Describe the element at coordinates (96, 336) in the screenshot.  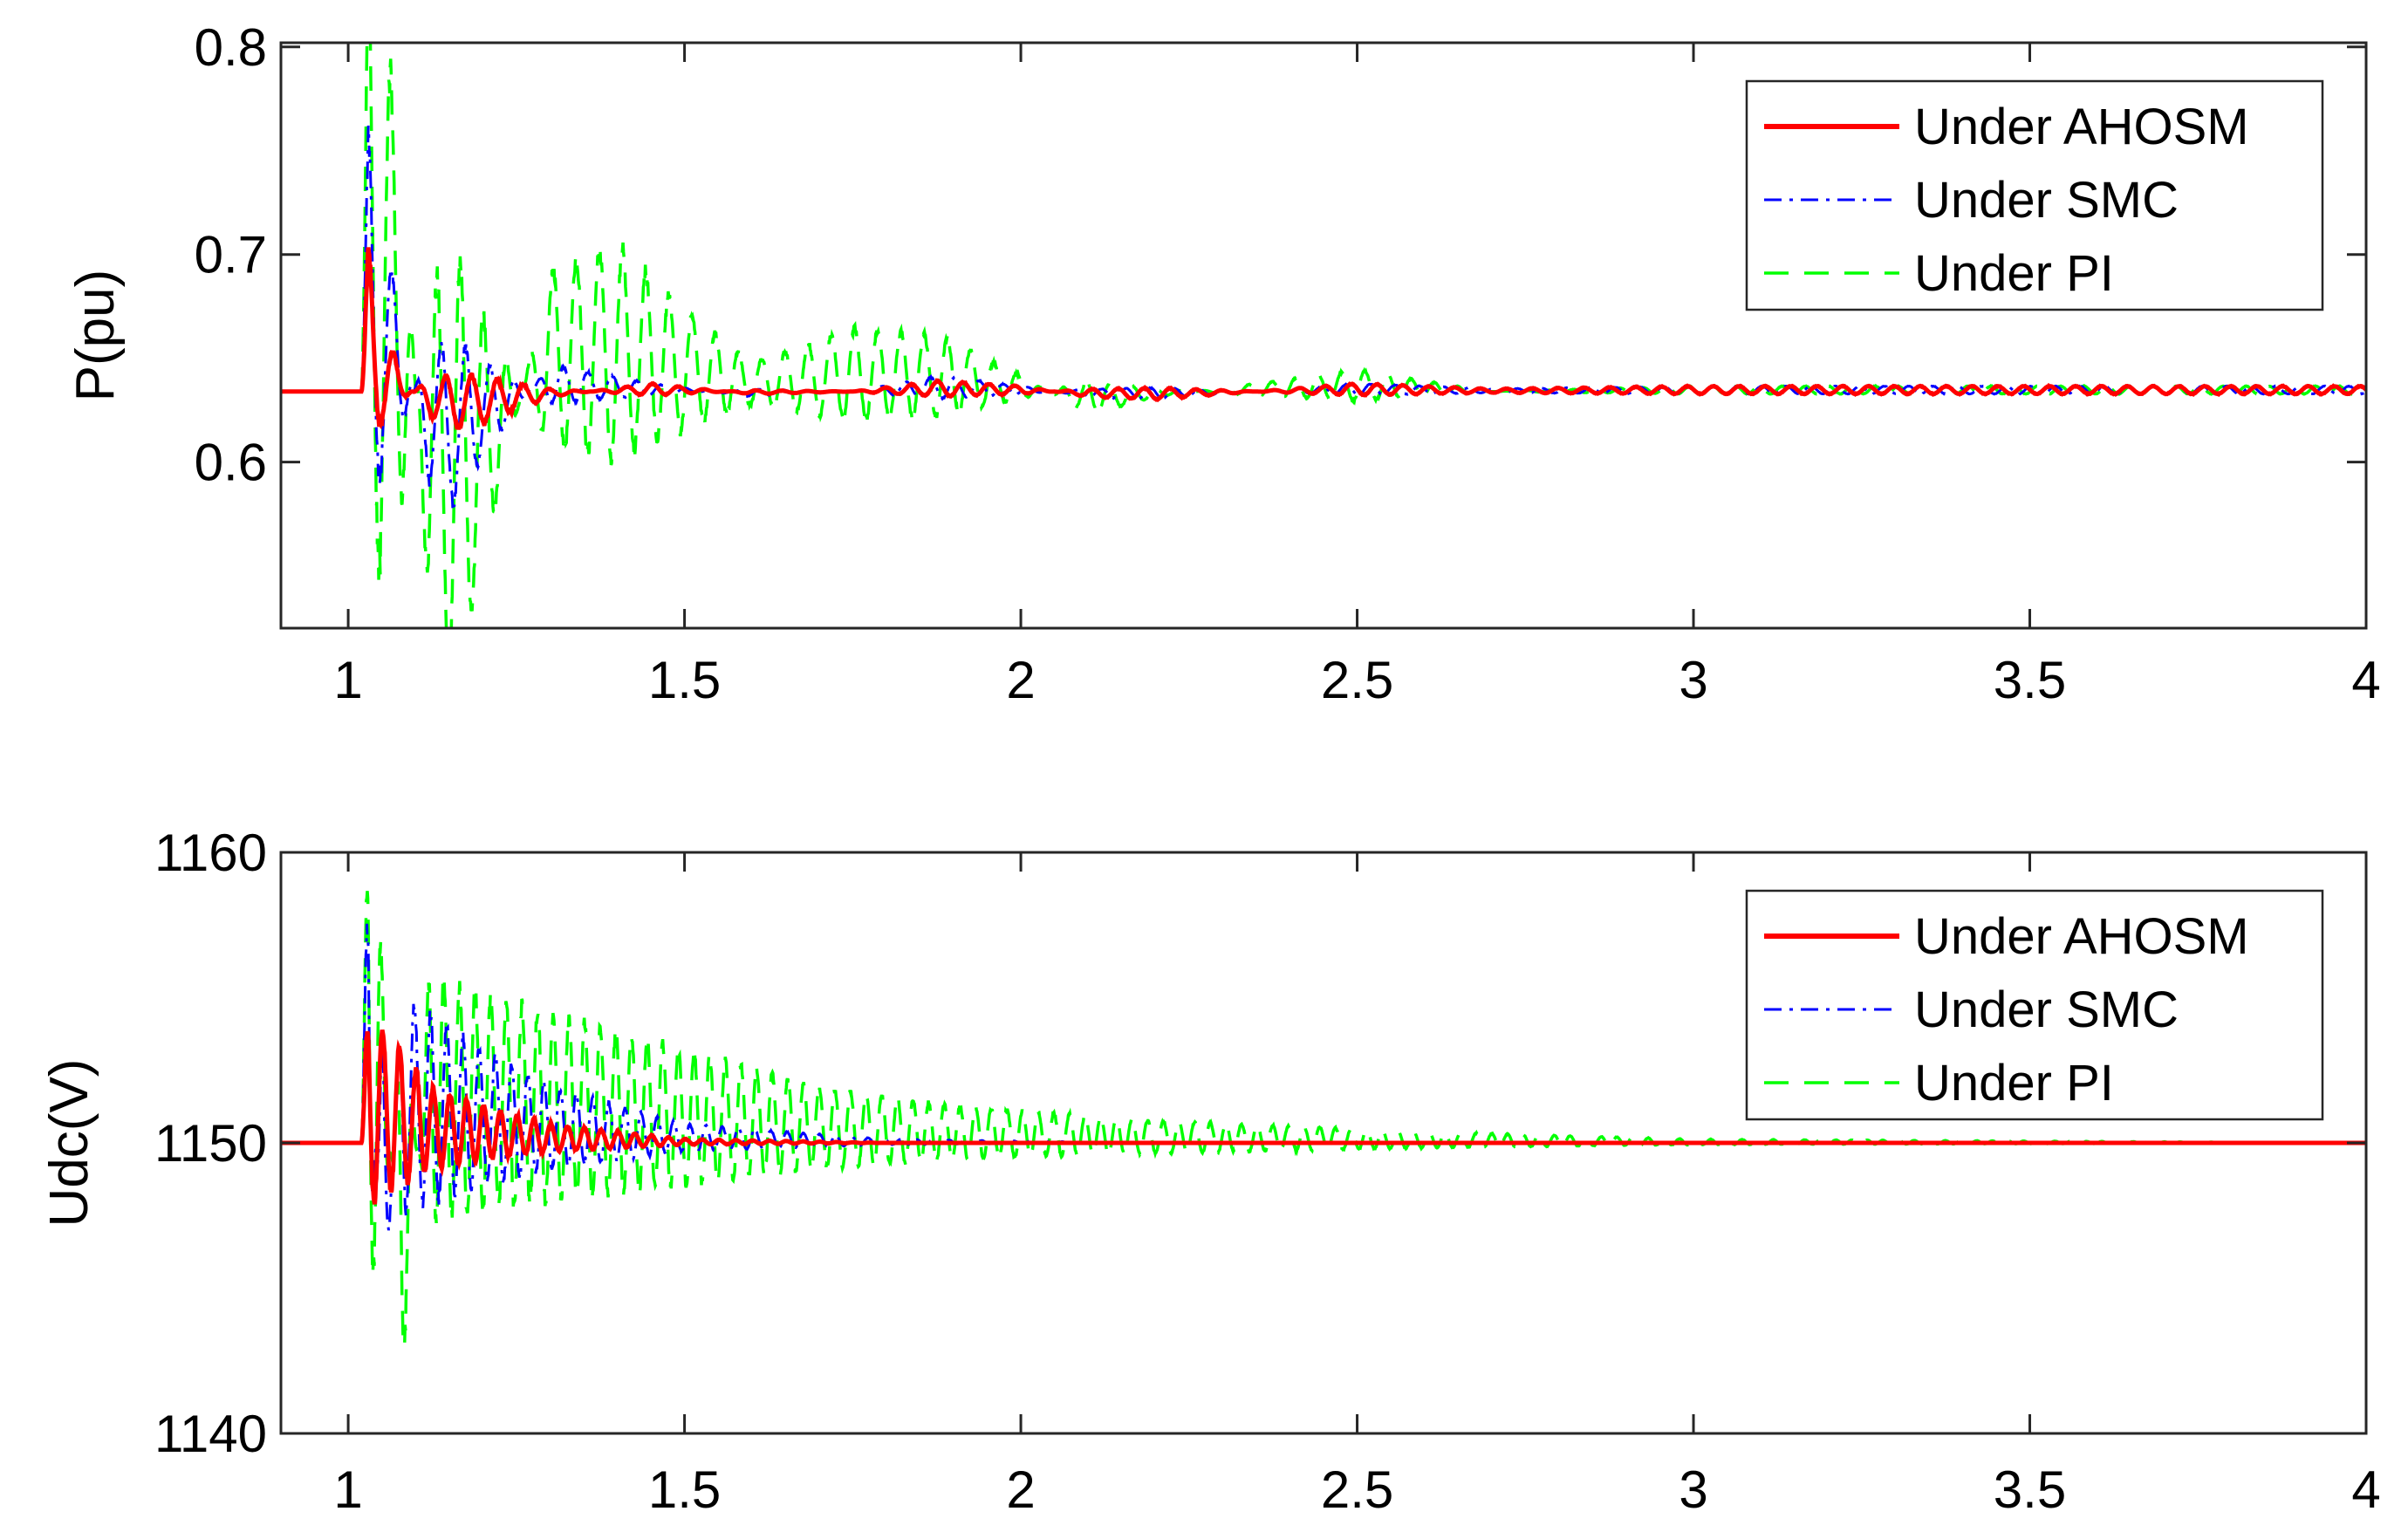
I see `y-axis-title: P(pu)` at that location.